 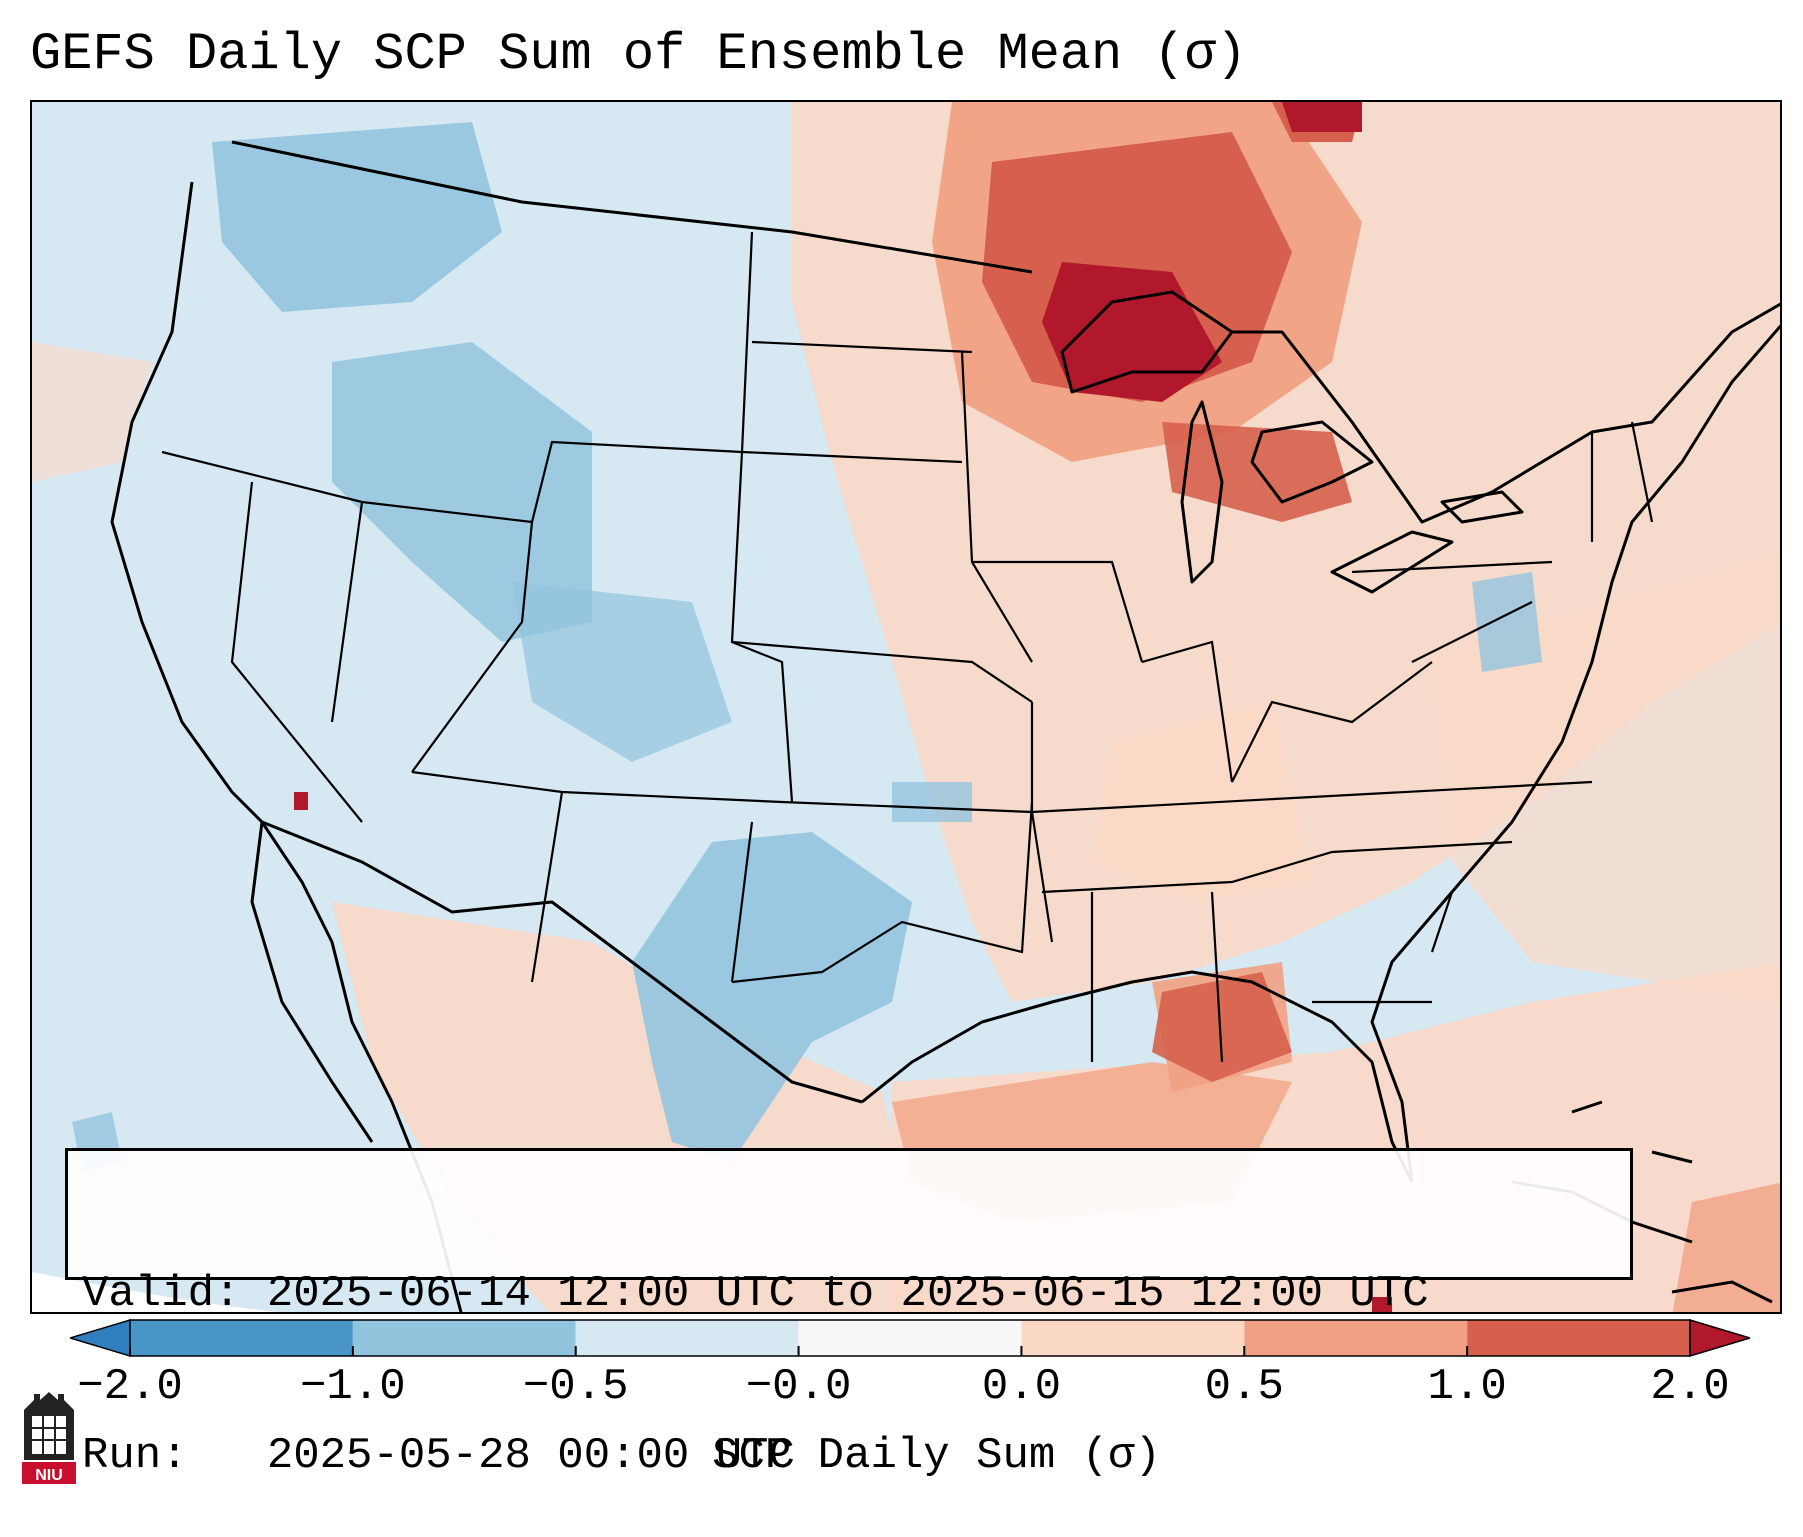 I want to click on coast-baja, so click(x=312, y=982).